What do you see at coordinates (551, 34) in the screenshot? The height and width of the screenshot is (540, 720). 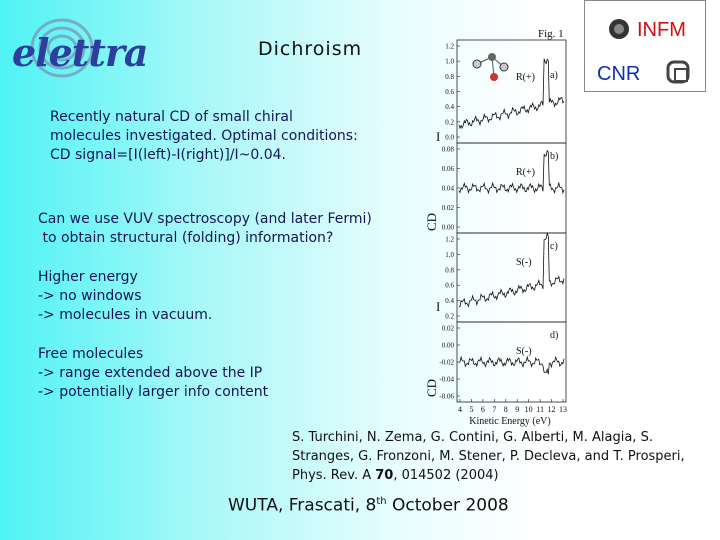 I see `figure-caption: Fig. 1` at bounding box center [551, 34].